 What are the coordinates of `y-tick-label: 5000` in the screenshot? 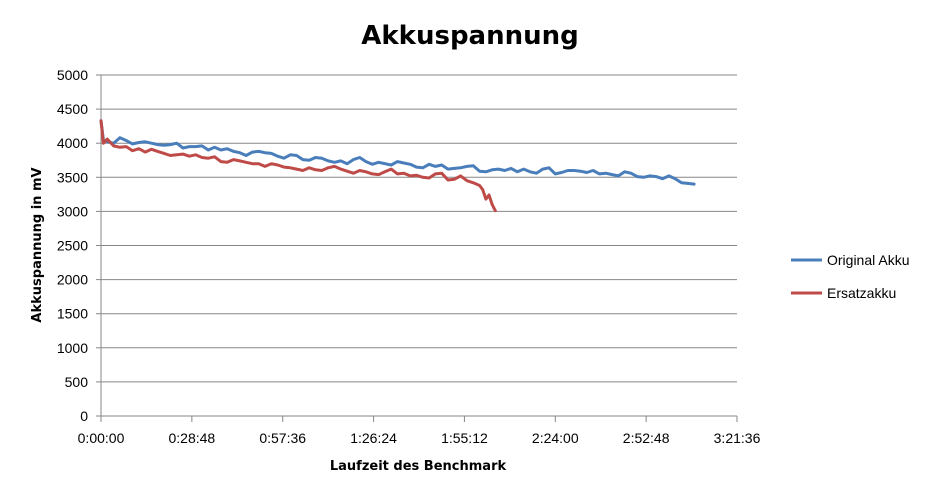 It's located at (72, 75).